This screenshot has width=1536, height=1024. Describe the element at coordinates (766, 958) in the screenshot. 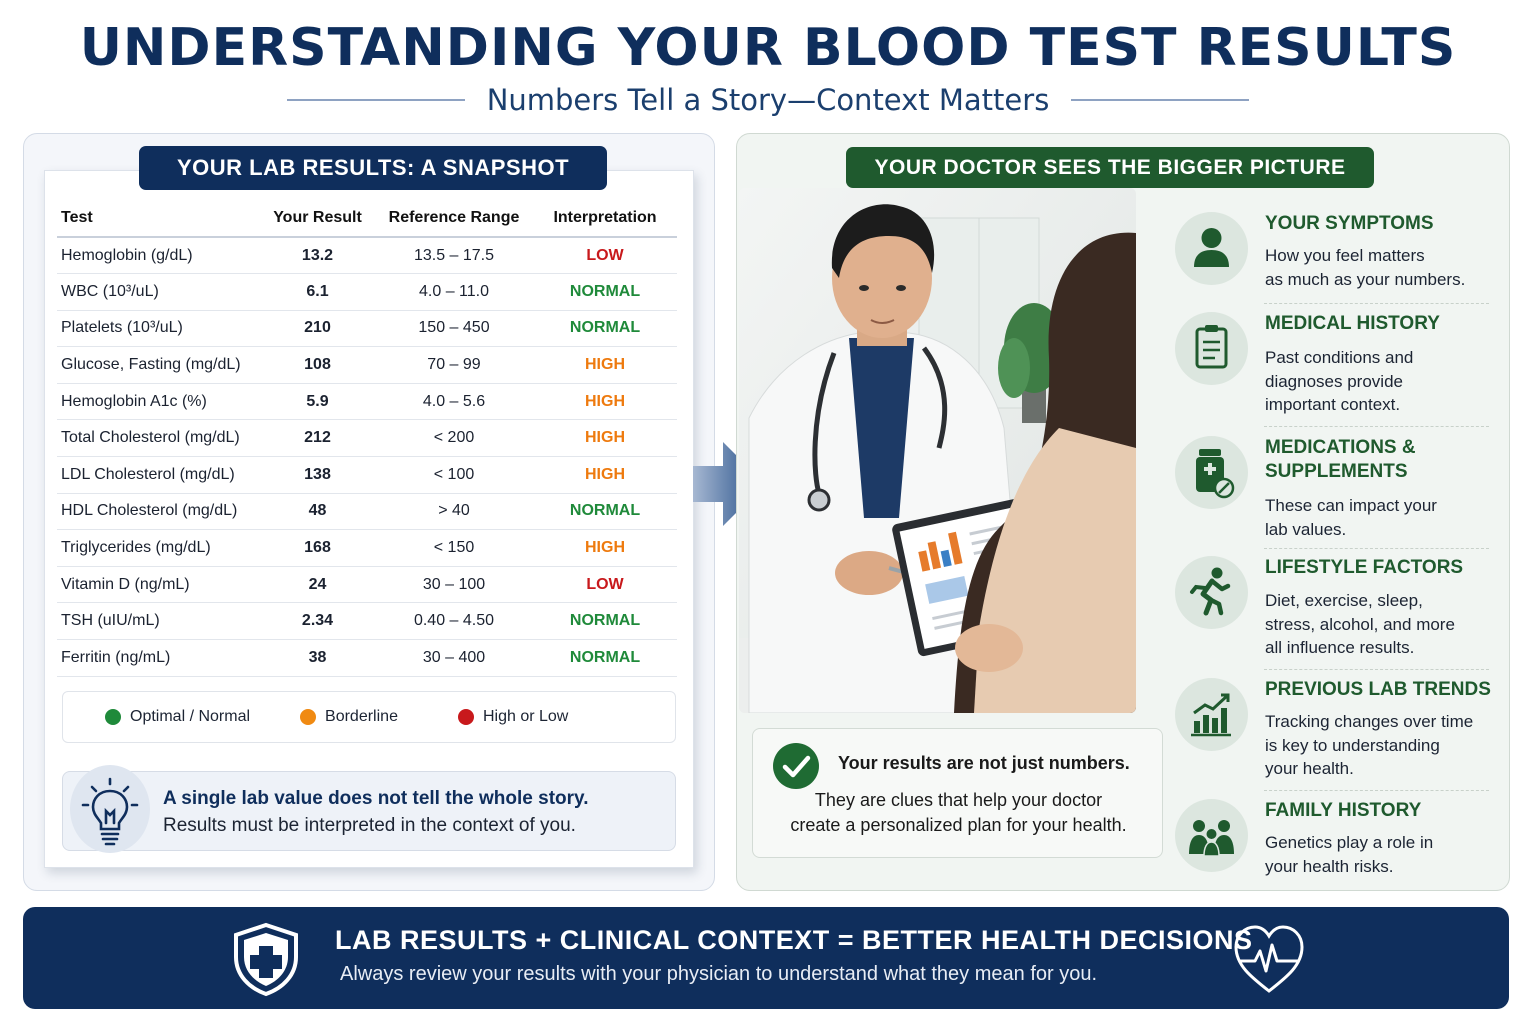

I see `footer-banner` at that location.